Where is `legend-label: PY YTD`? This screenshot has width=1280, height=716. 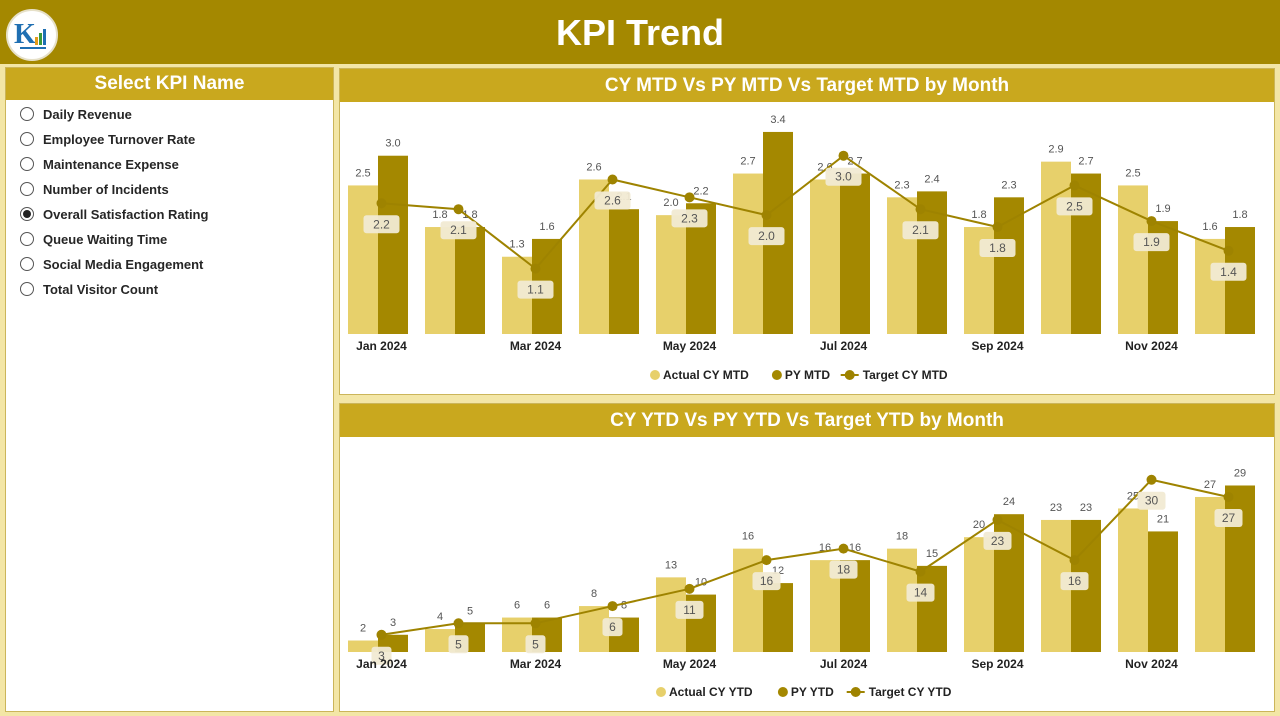
legend-label: PY YTD is located at coordinates (812, 692).